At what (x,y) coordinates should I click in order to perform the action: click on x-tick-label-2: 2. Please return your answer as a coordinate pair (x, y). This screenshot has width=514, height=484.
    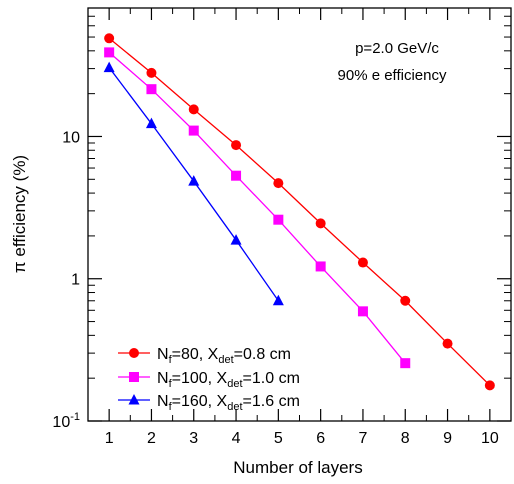
    Looking at the image, I should click on (151, 438).